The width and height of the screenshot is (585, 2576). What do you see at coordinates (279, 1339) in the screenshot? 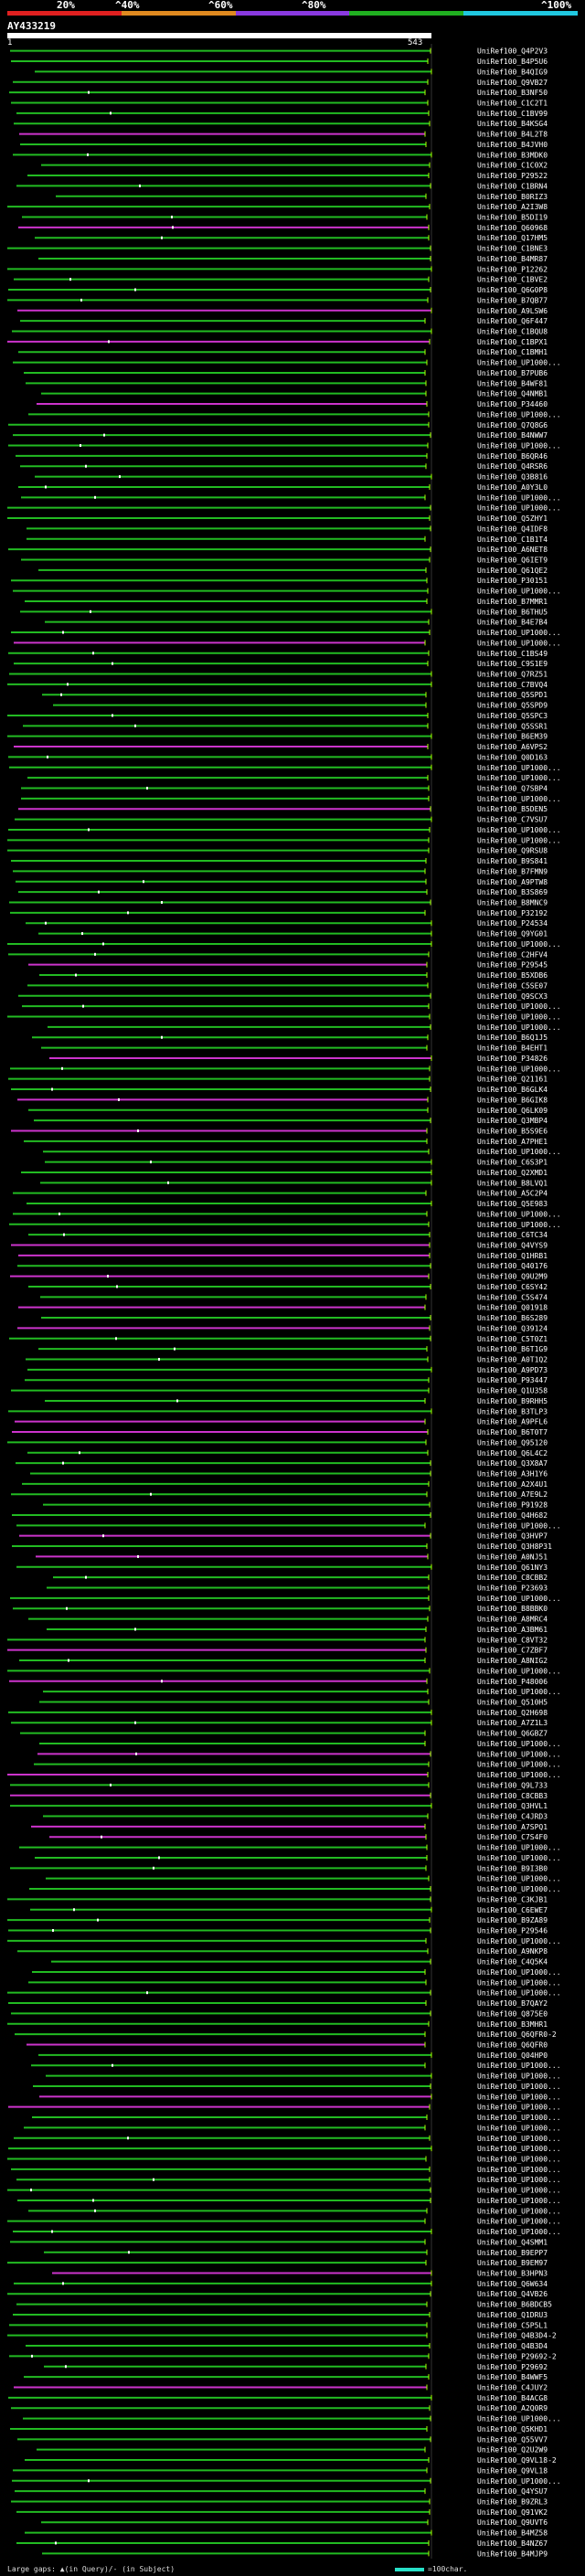
I see `hit-row: UniRef100_C5T0Z1` at bounding box center [279, 1339].